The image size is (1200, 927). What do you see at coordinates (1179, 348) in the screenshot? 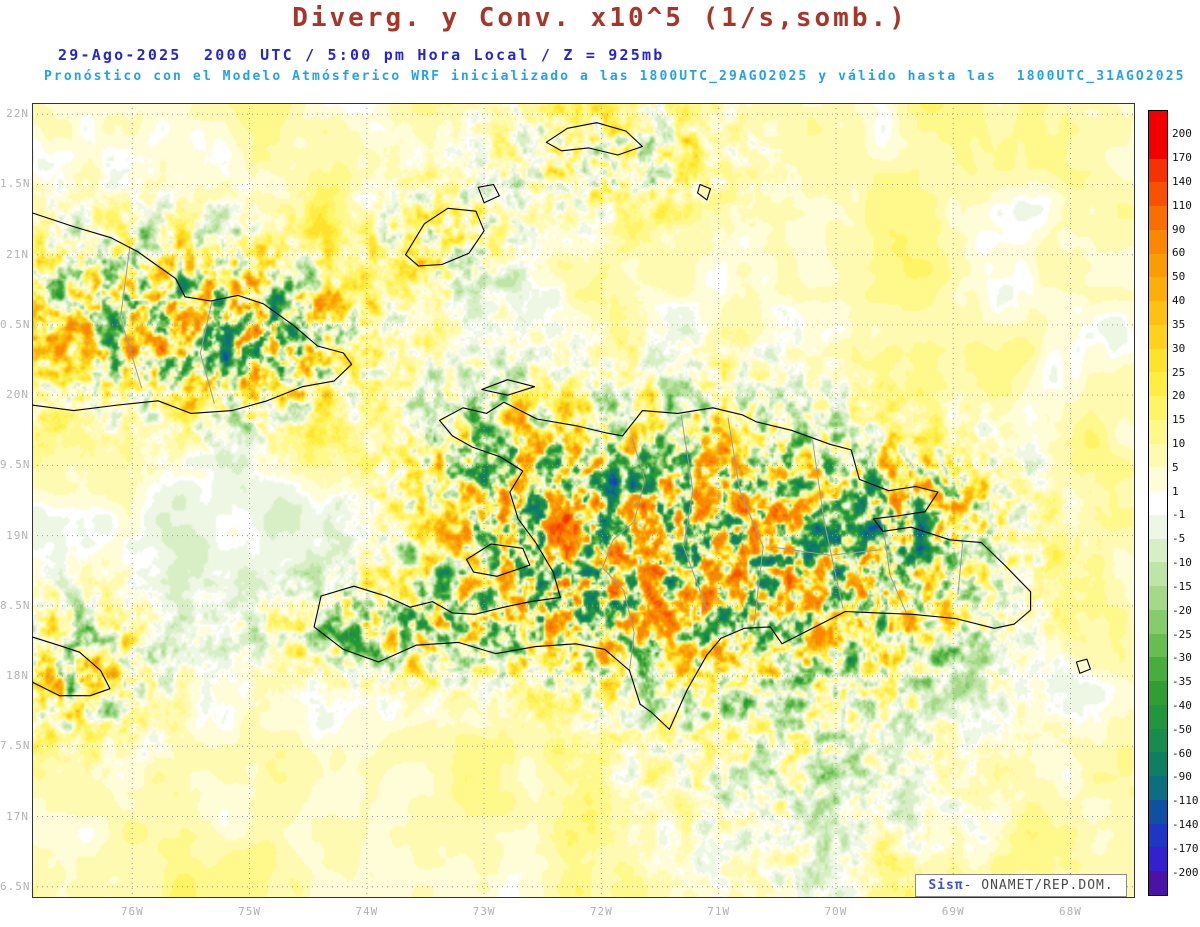
I see `colorbar-tick-label: 30` at bounding box center [1179, 348].